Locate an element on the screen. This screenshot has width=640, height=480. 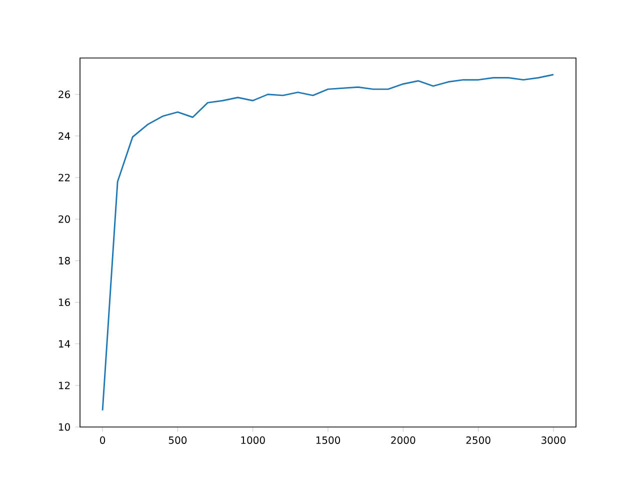
y-tick-label: 26 is located at coordinates (64, 94).